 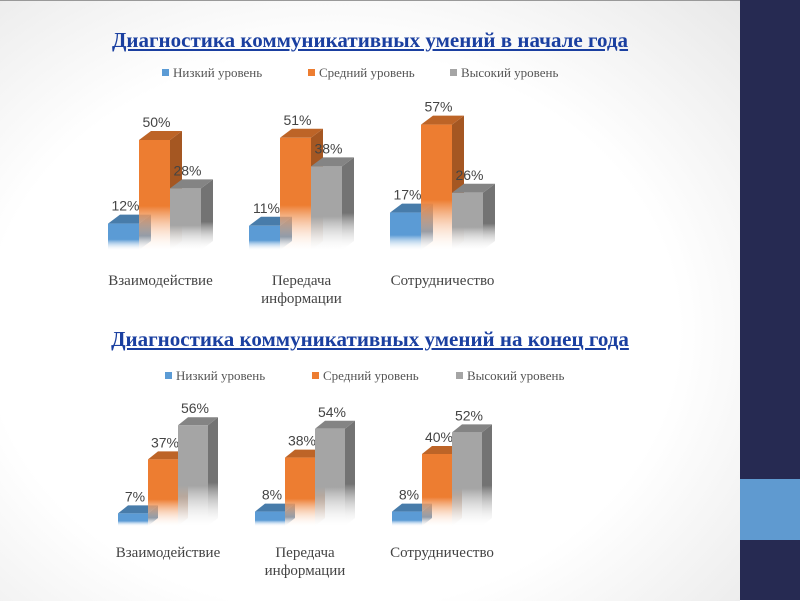 I want to click on data-label: 28%, so click(x=187, y=170).